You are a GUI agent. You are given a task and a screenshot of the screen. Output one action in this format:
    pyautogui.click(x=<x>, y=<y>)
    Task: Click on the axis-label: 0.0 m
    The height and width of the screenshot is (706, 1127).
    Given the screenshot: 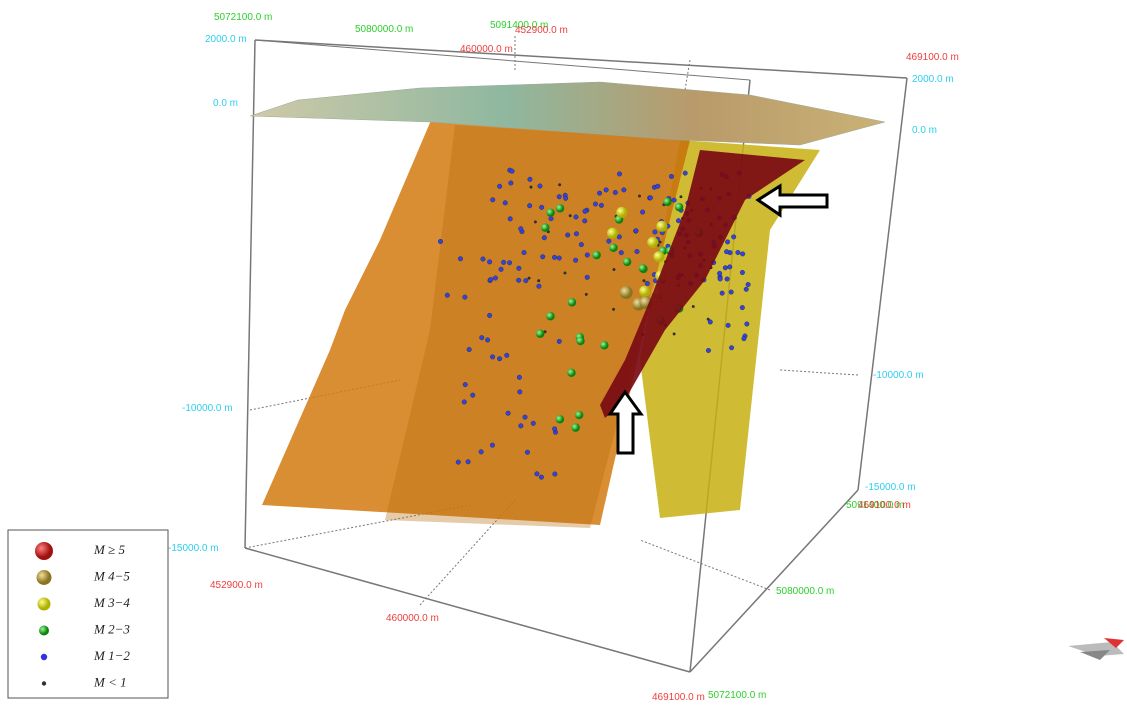 What is the action you would take?
    pyautogui.click(x=924, y=130)
    